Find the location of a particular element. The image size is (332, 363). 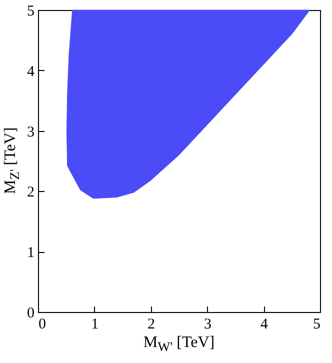

x-tick-label: 1 is located at coordinates (95, 324).